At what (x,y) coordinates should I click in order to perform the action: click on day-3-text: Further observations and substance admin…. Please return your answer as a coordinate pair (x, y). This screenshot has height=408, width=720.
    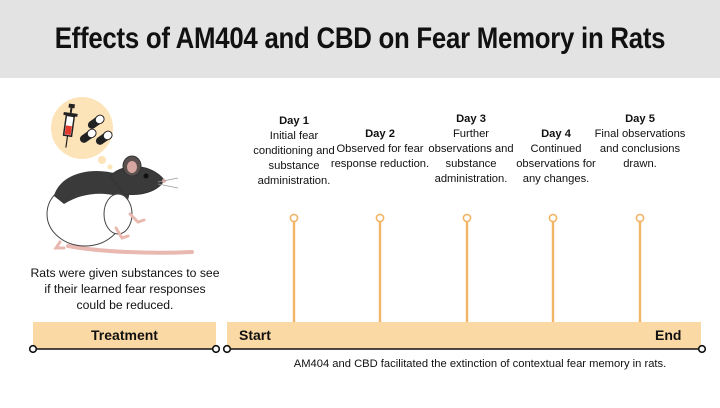
    Looking at the image, I should click on (471, 156).